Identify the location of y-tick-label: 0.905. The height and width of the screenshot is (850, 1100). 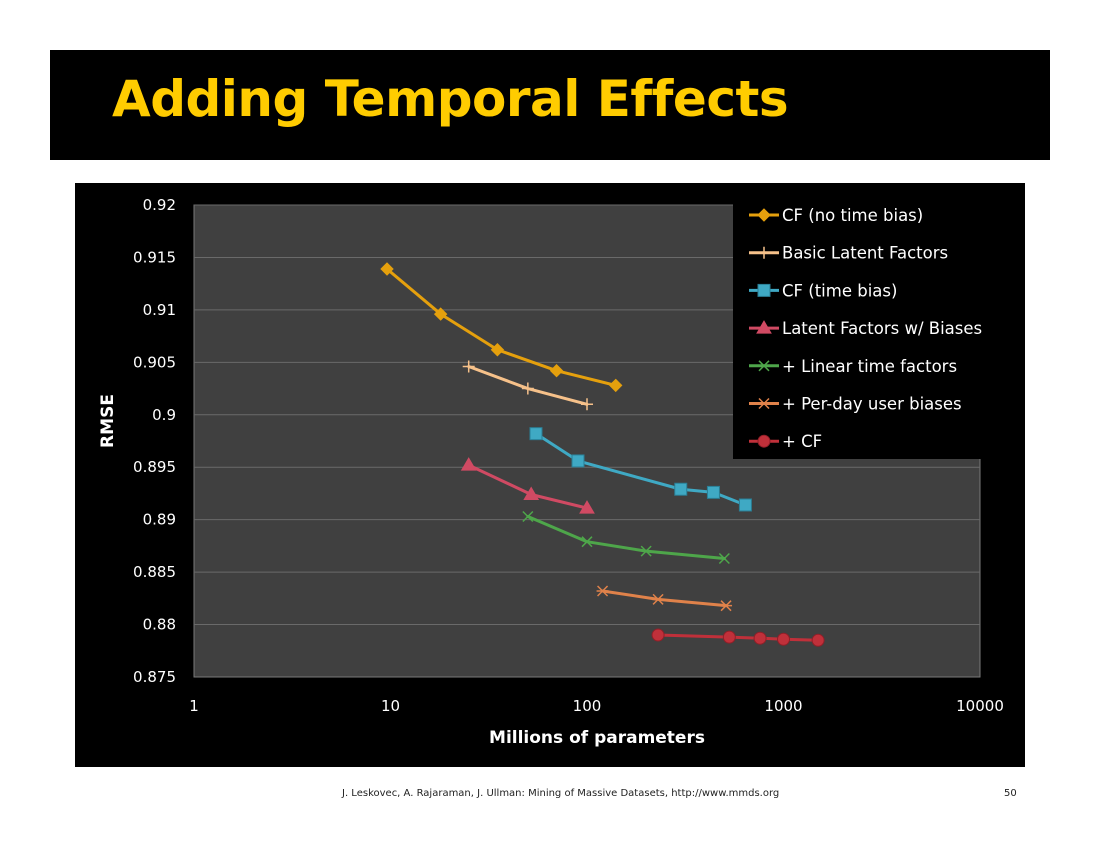
(154, 362).